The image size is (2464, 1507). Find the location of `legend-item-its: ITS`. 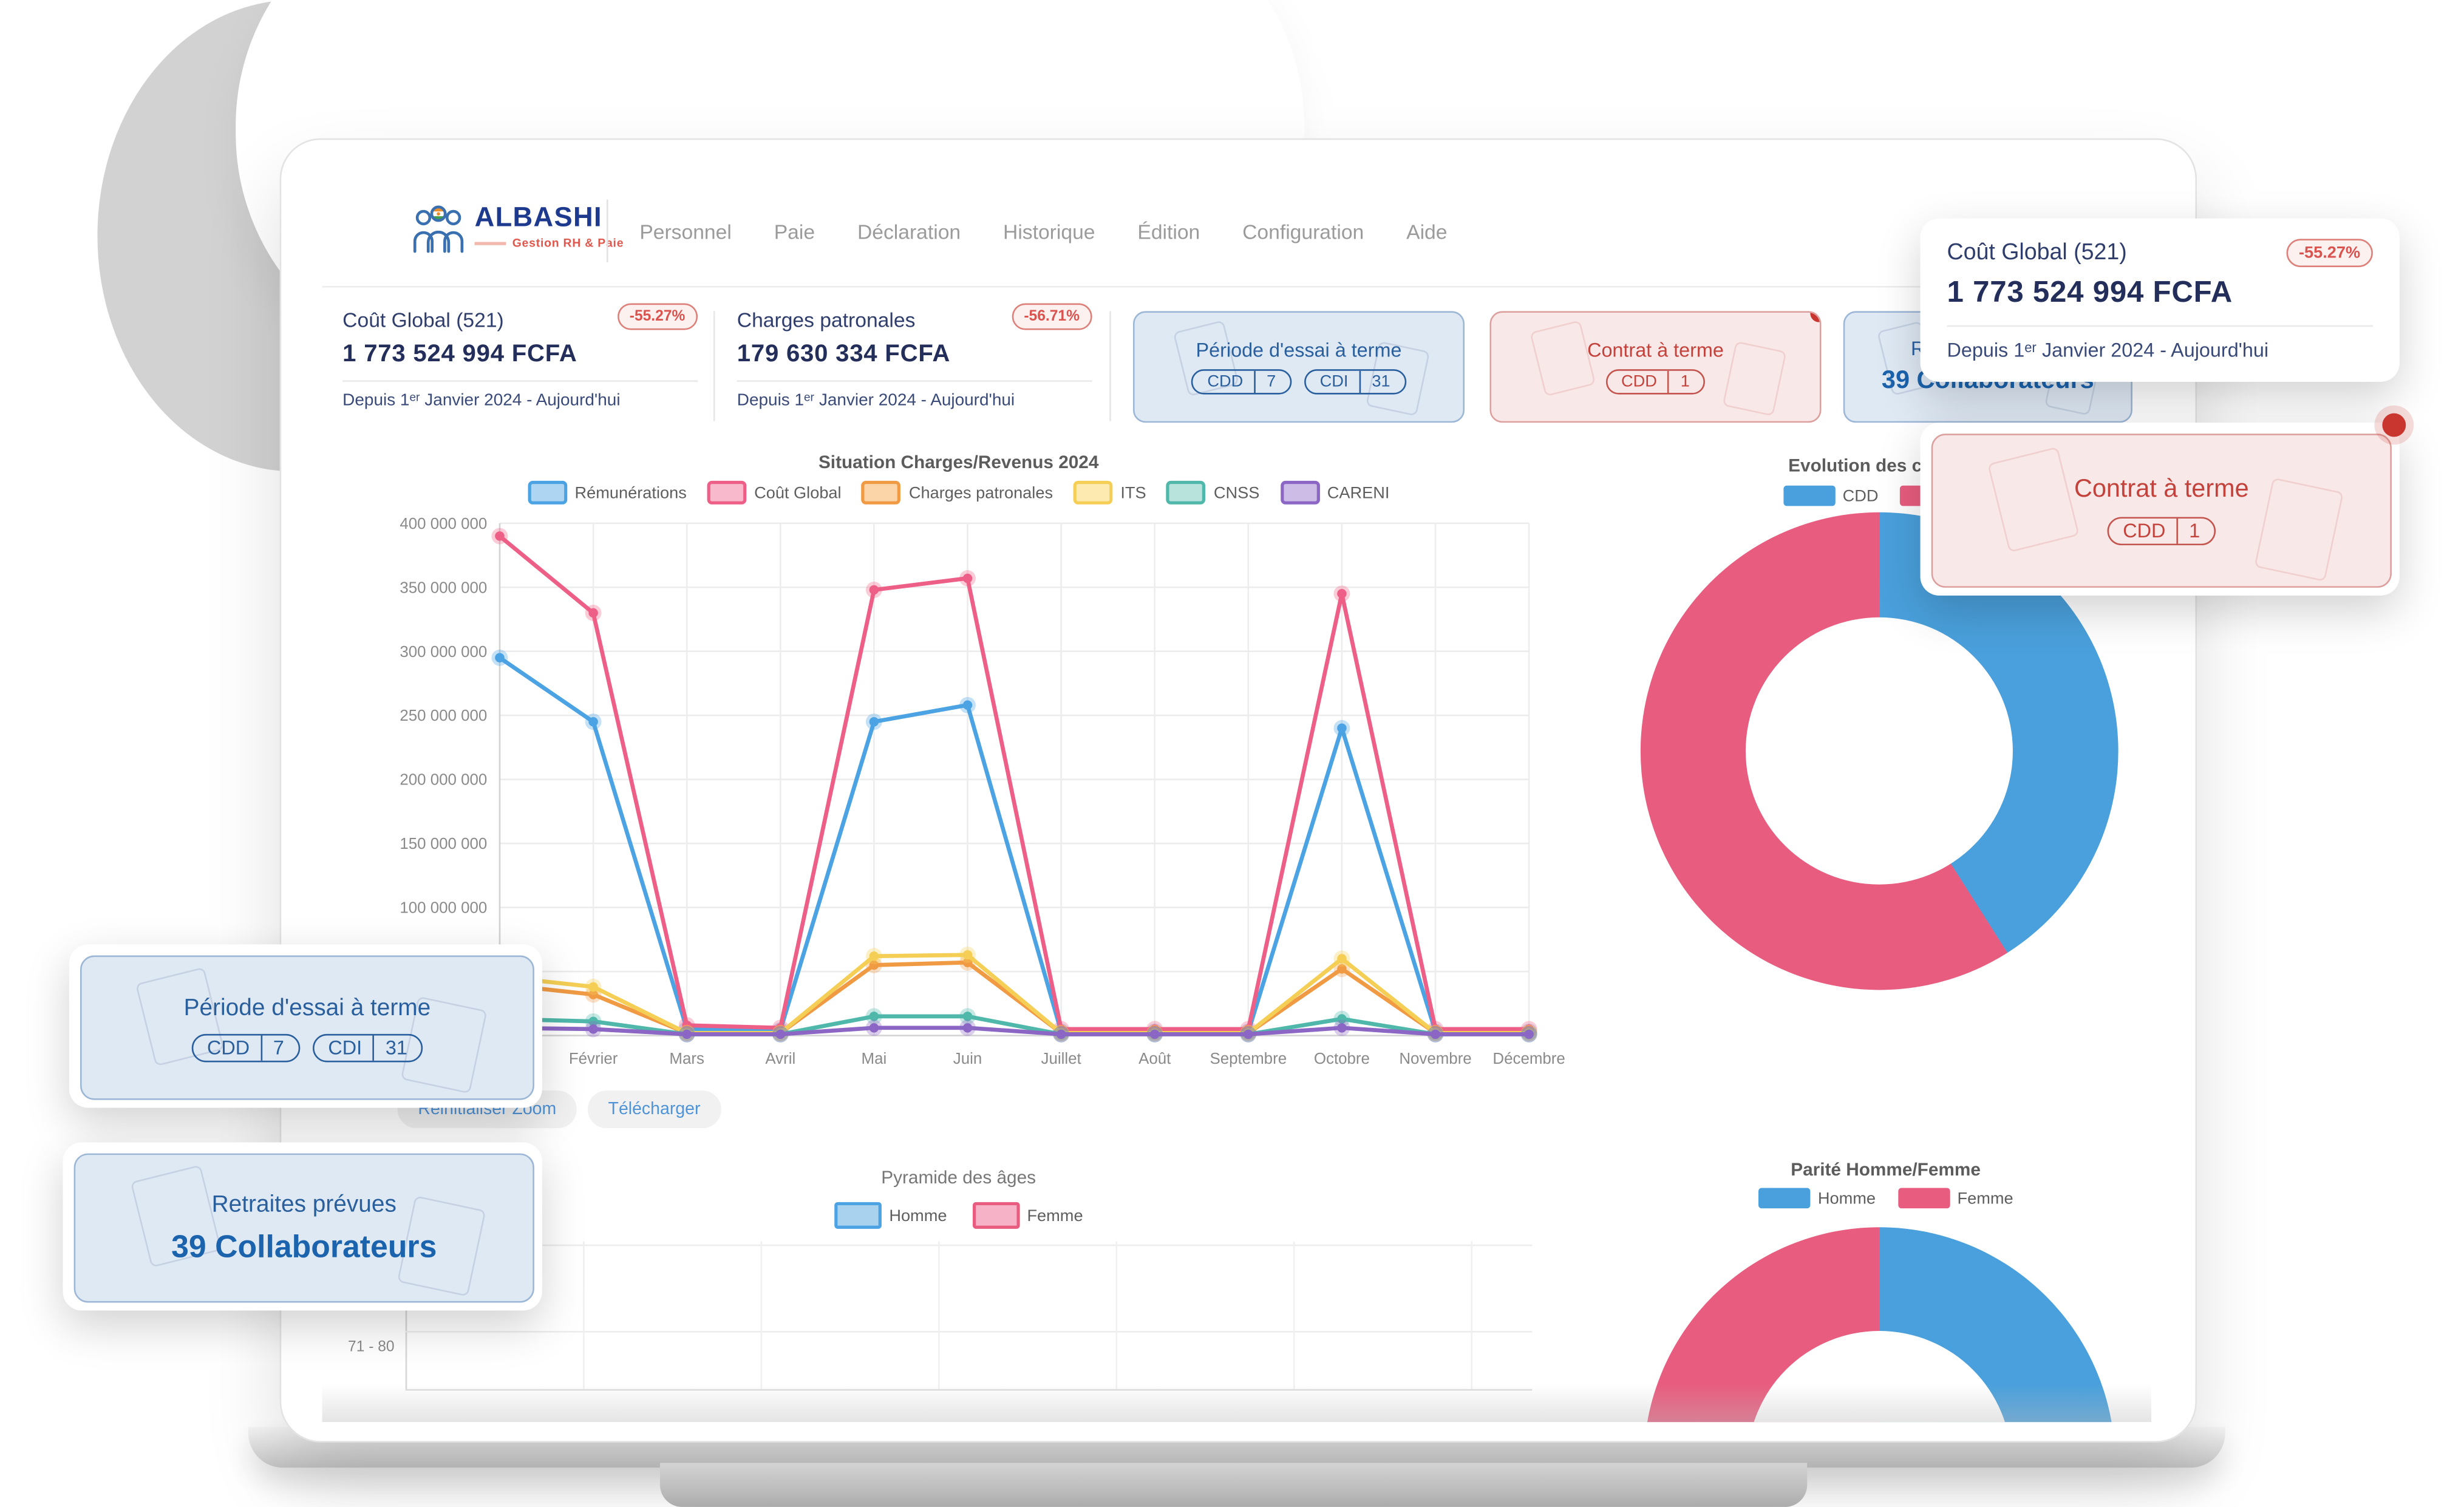

legend-item-its: ITS is located at coordinates (1109, 492).